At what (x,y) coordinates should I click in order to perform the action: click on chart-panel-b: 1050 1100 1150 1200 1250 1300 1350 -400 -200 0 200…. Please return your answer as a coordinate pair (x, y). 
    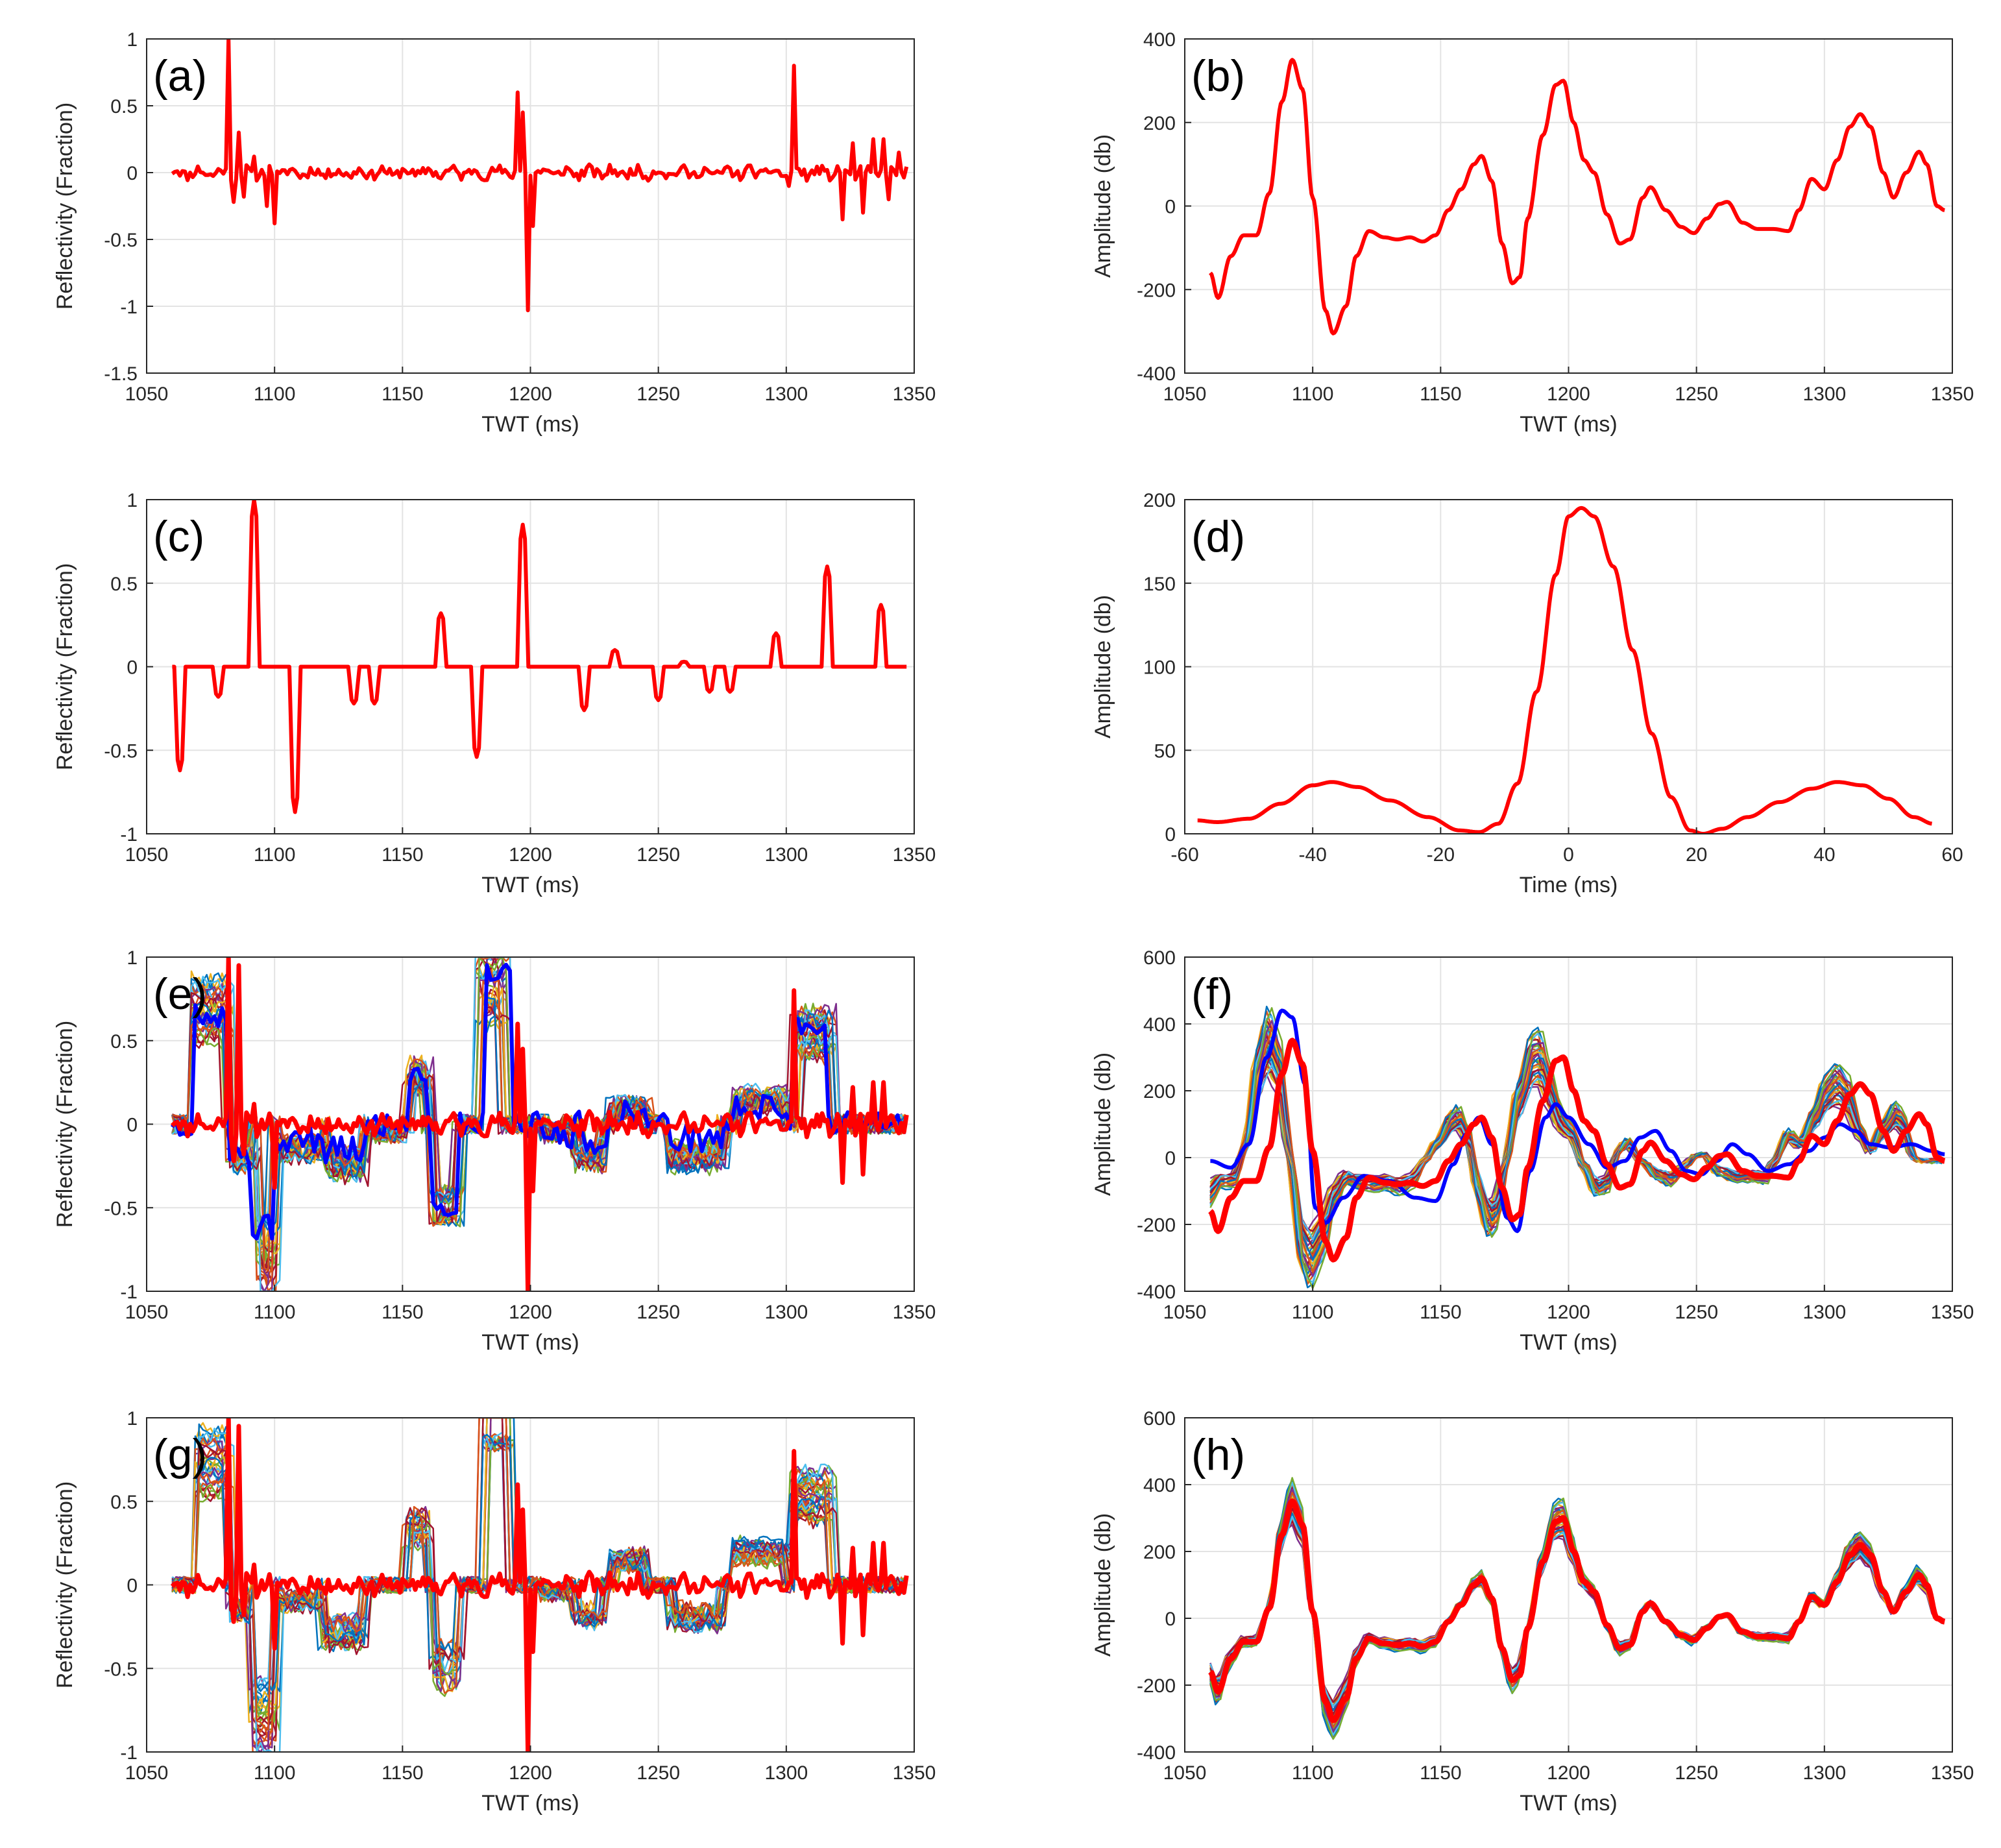
    Looking at the image, I should click on (1533, 233).